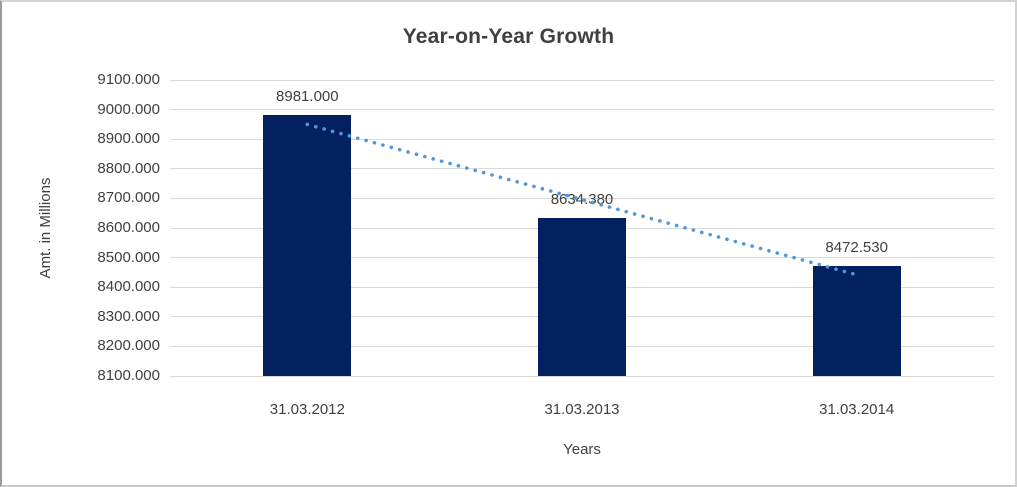 This screenshot has height=487, width=1017. Describe the element at coordinates (856, 247) in the screenshot. I see `bar-data-label: 8472.530` at that location.